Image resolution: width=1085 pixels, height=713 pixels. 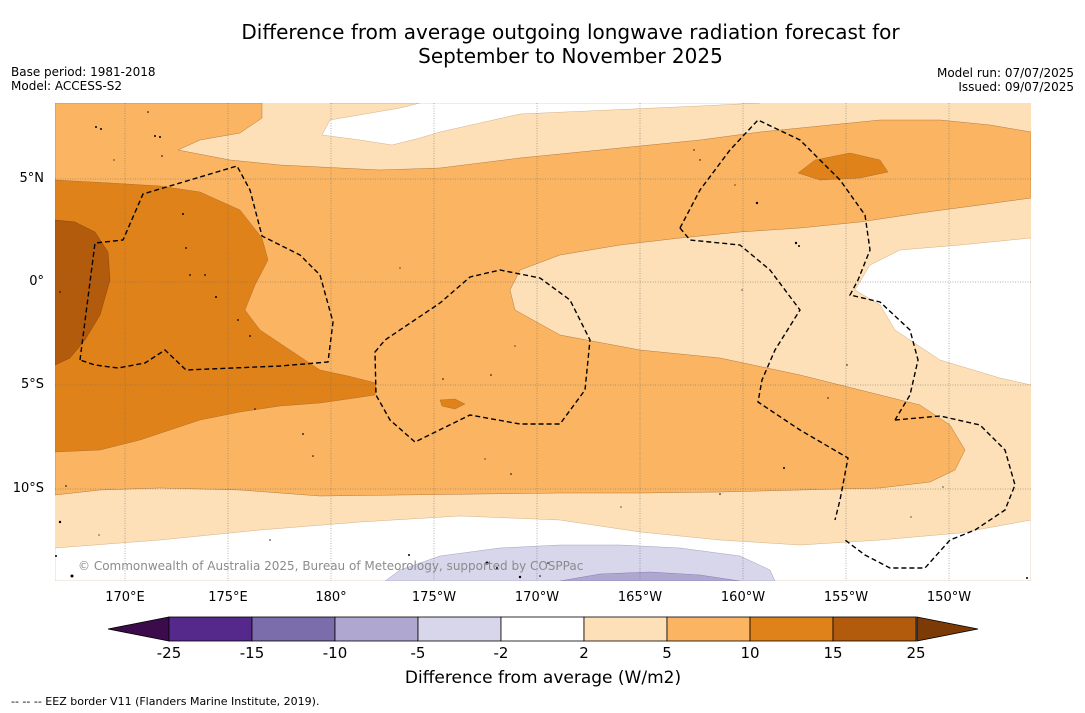 I want to click on figure-title-line-2: September to November 2025, so click(x=570, y=56).